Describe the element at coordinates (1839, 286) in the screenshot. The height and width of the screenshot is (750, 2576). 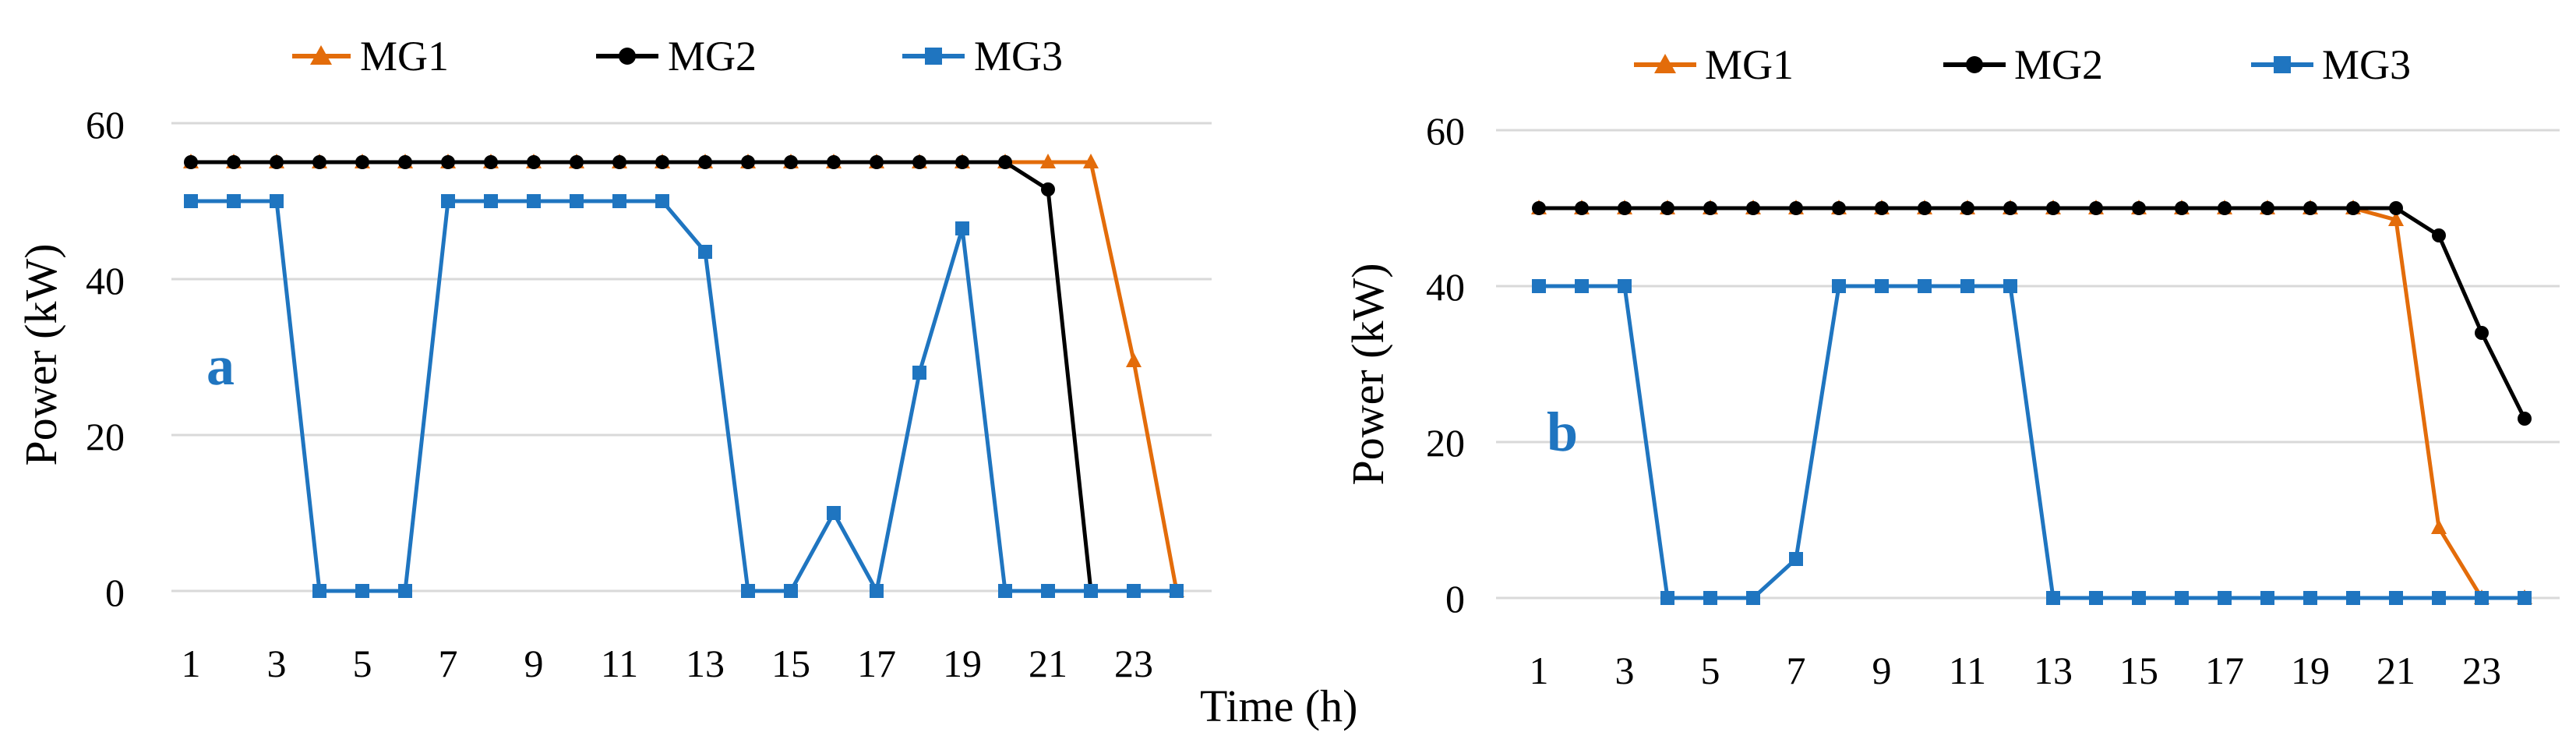
I see `panel-b-point-mg3-t8` at that location.